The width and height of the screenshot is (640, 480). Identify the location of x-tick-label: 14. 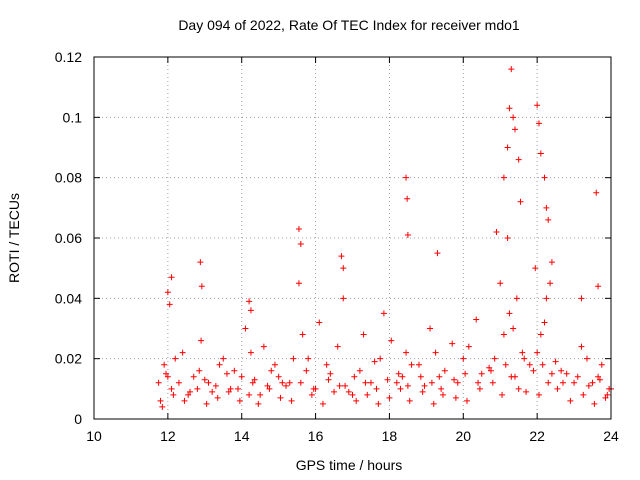
(242, 436).